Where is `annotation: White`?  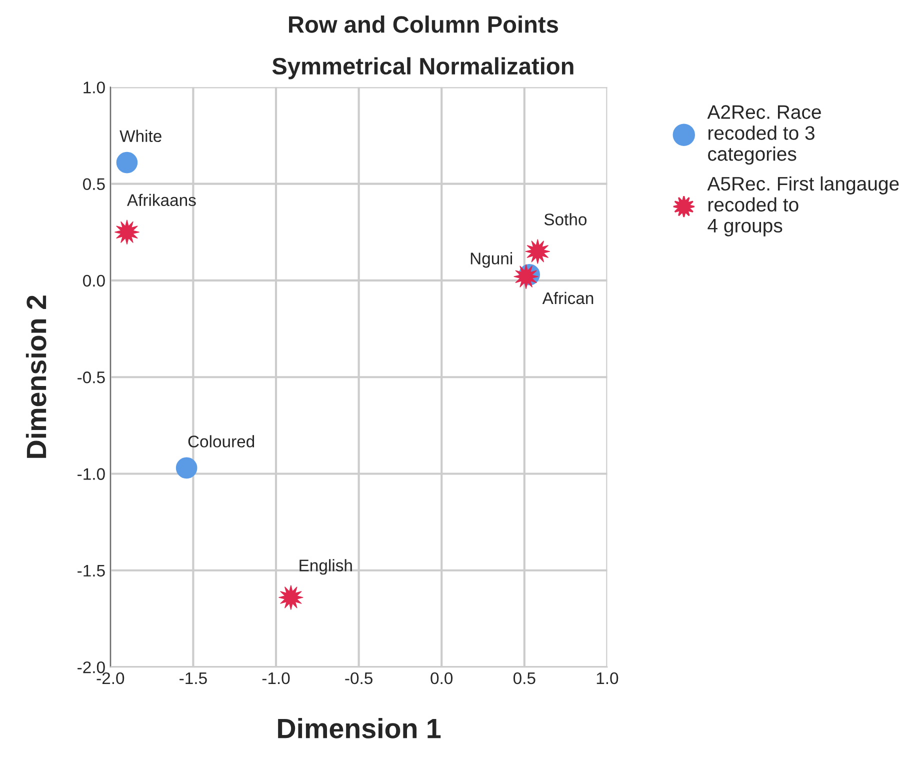
annotation: White is located at coordinates (141, 136).